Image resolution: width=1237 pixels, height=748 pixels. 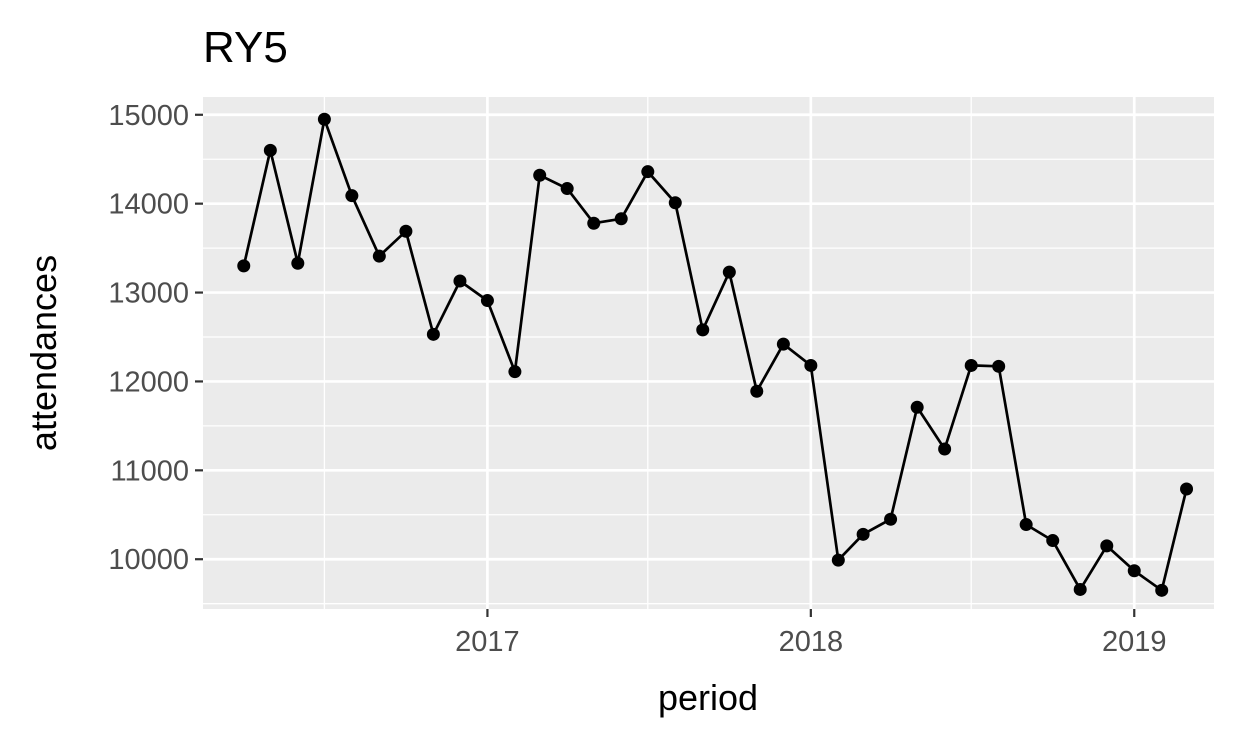 What do you see at coordinates (245, 47) in the screenshot?
I see `chart-title: RY5` at bounding box center [245, 47].